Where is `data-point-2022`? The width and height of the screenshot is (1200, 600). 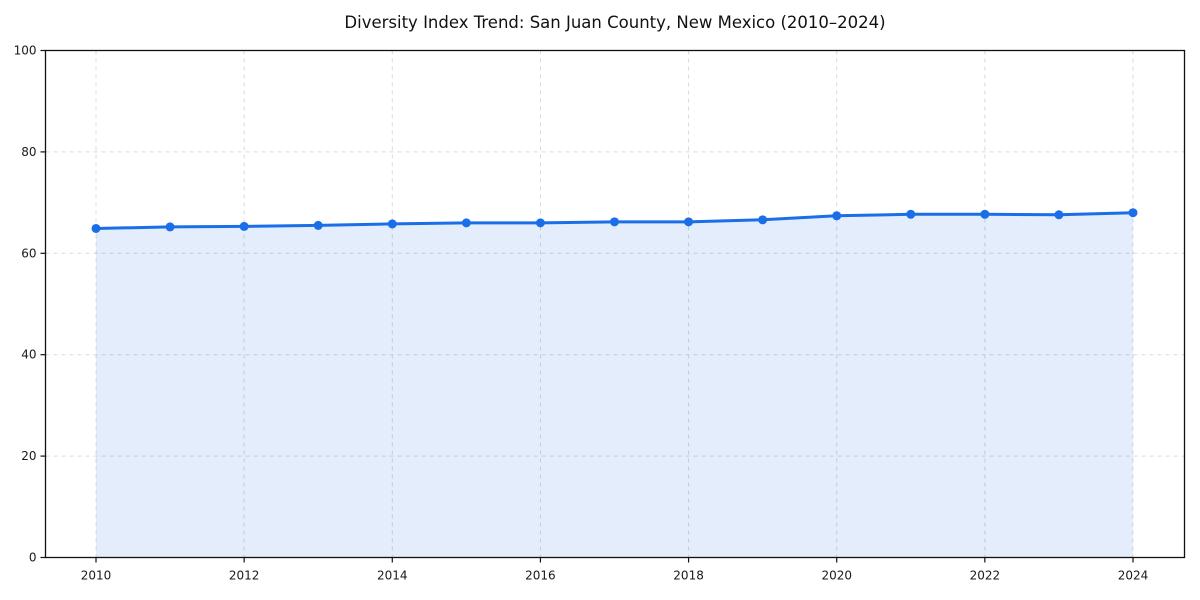
data-point-2022 is located at coordinates (985, 214).